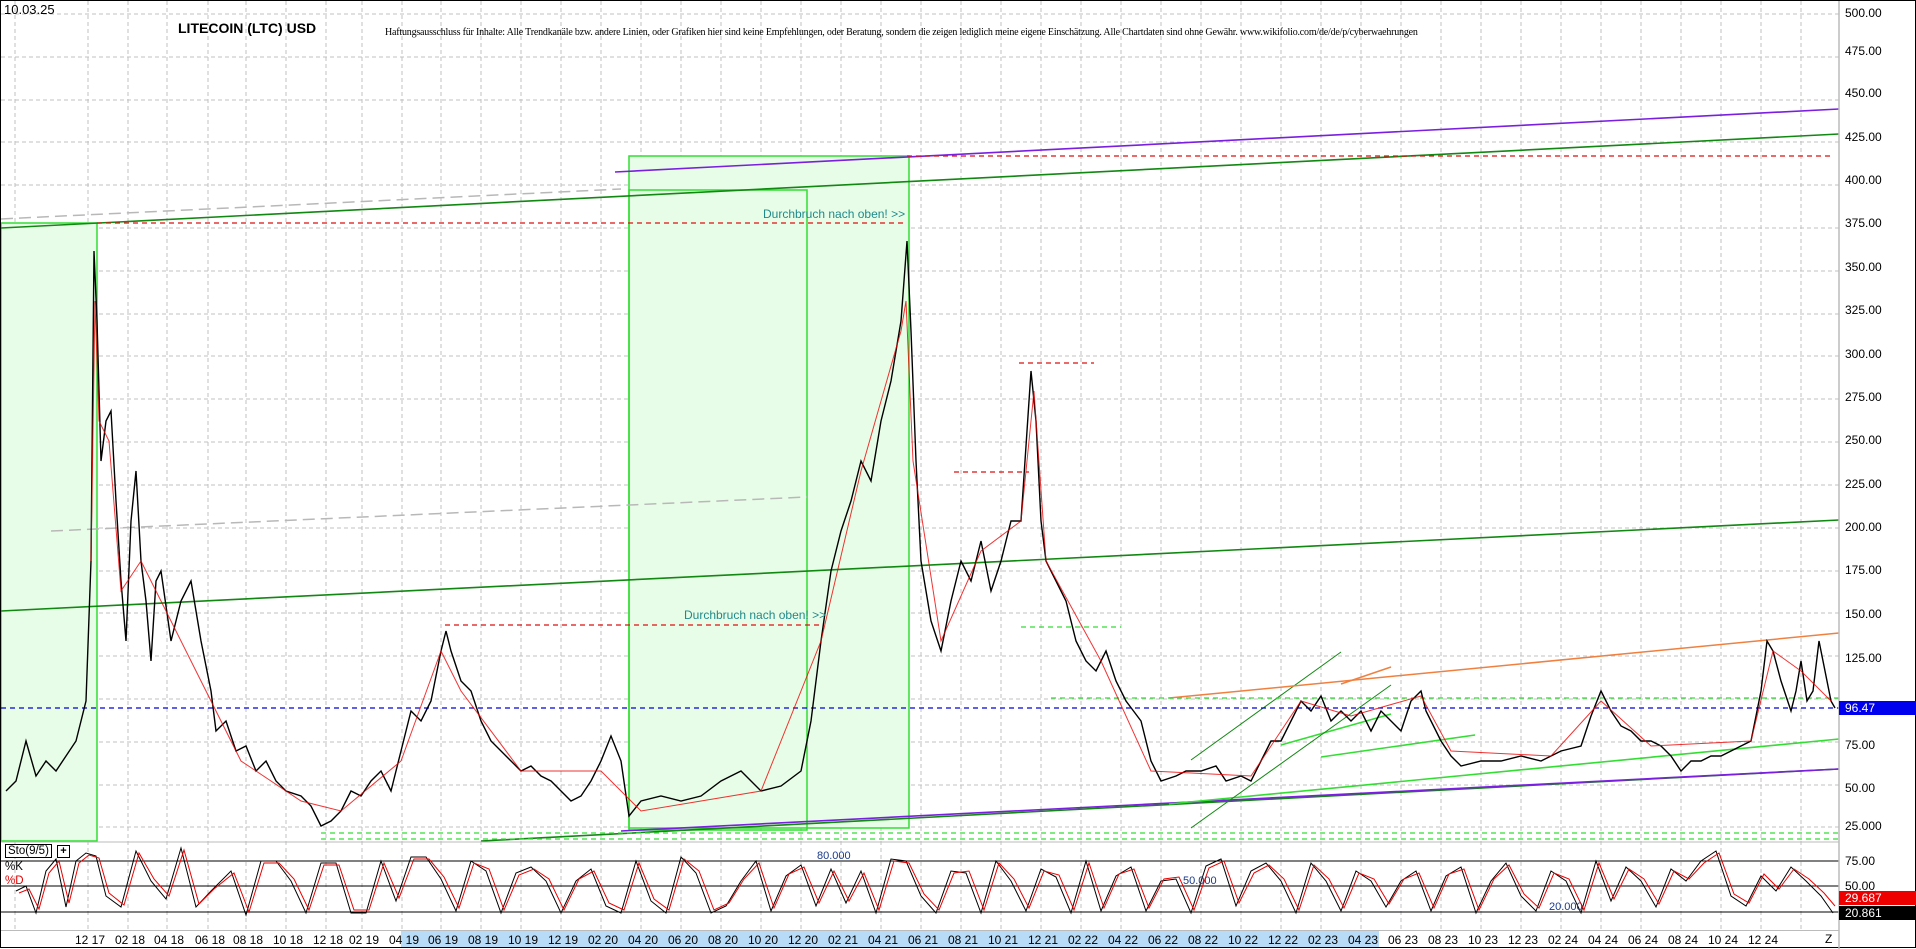  I want to click on price-tick: 475.00, so click(1863, 51).